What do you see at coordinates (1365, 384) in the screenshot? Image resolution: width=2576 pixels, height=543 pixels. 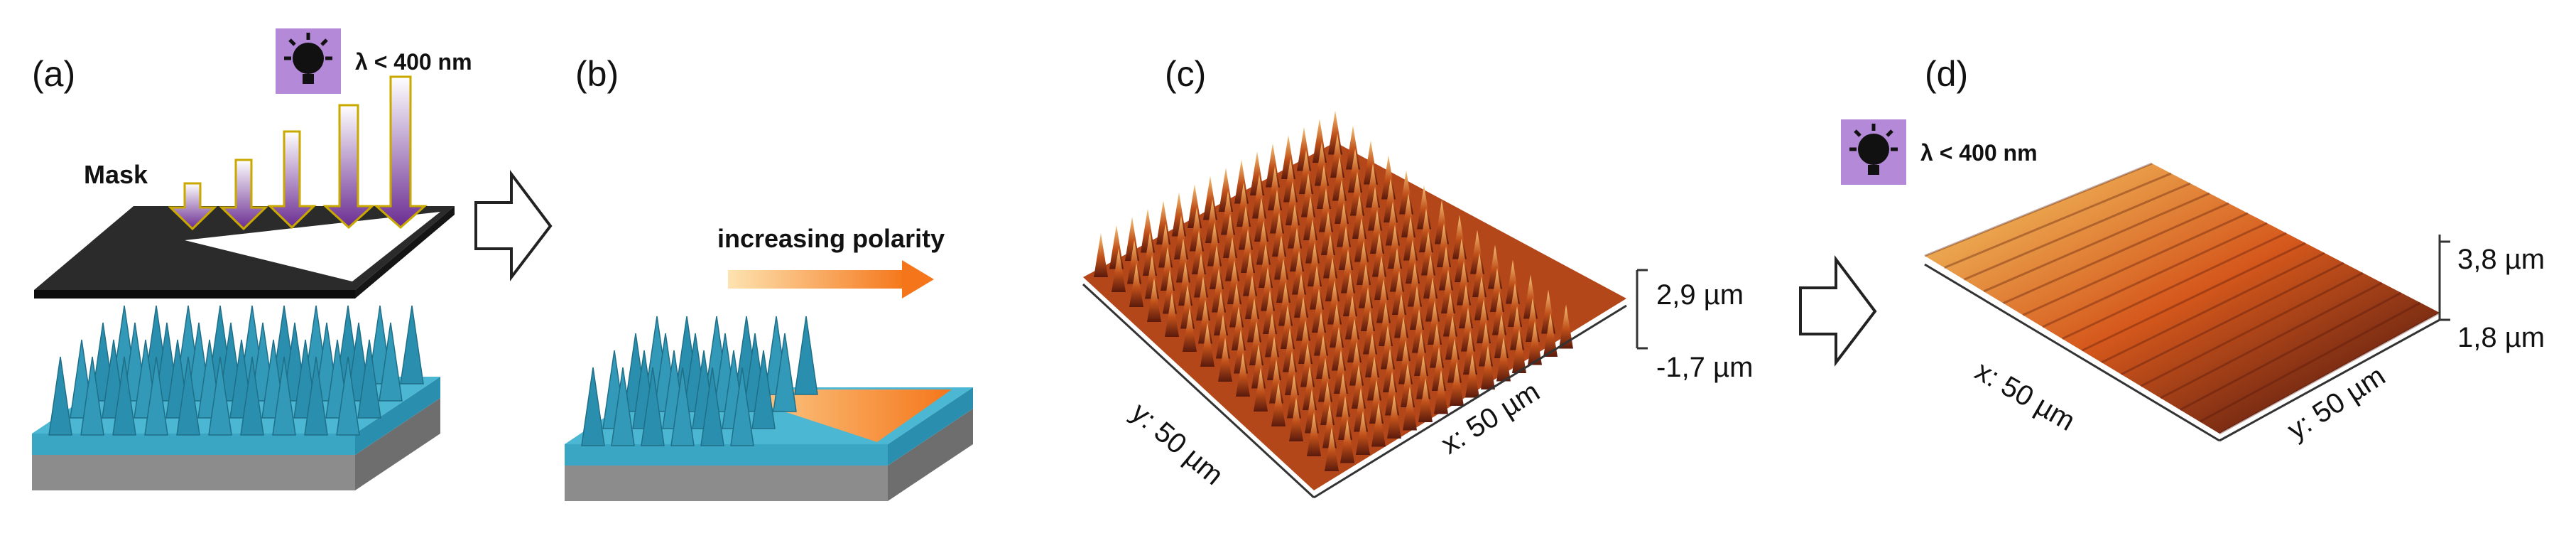 I see `afm-axes-c` at bounding box center [1365, 384].